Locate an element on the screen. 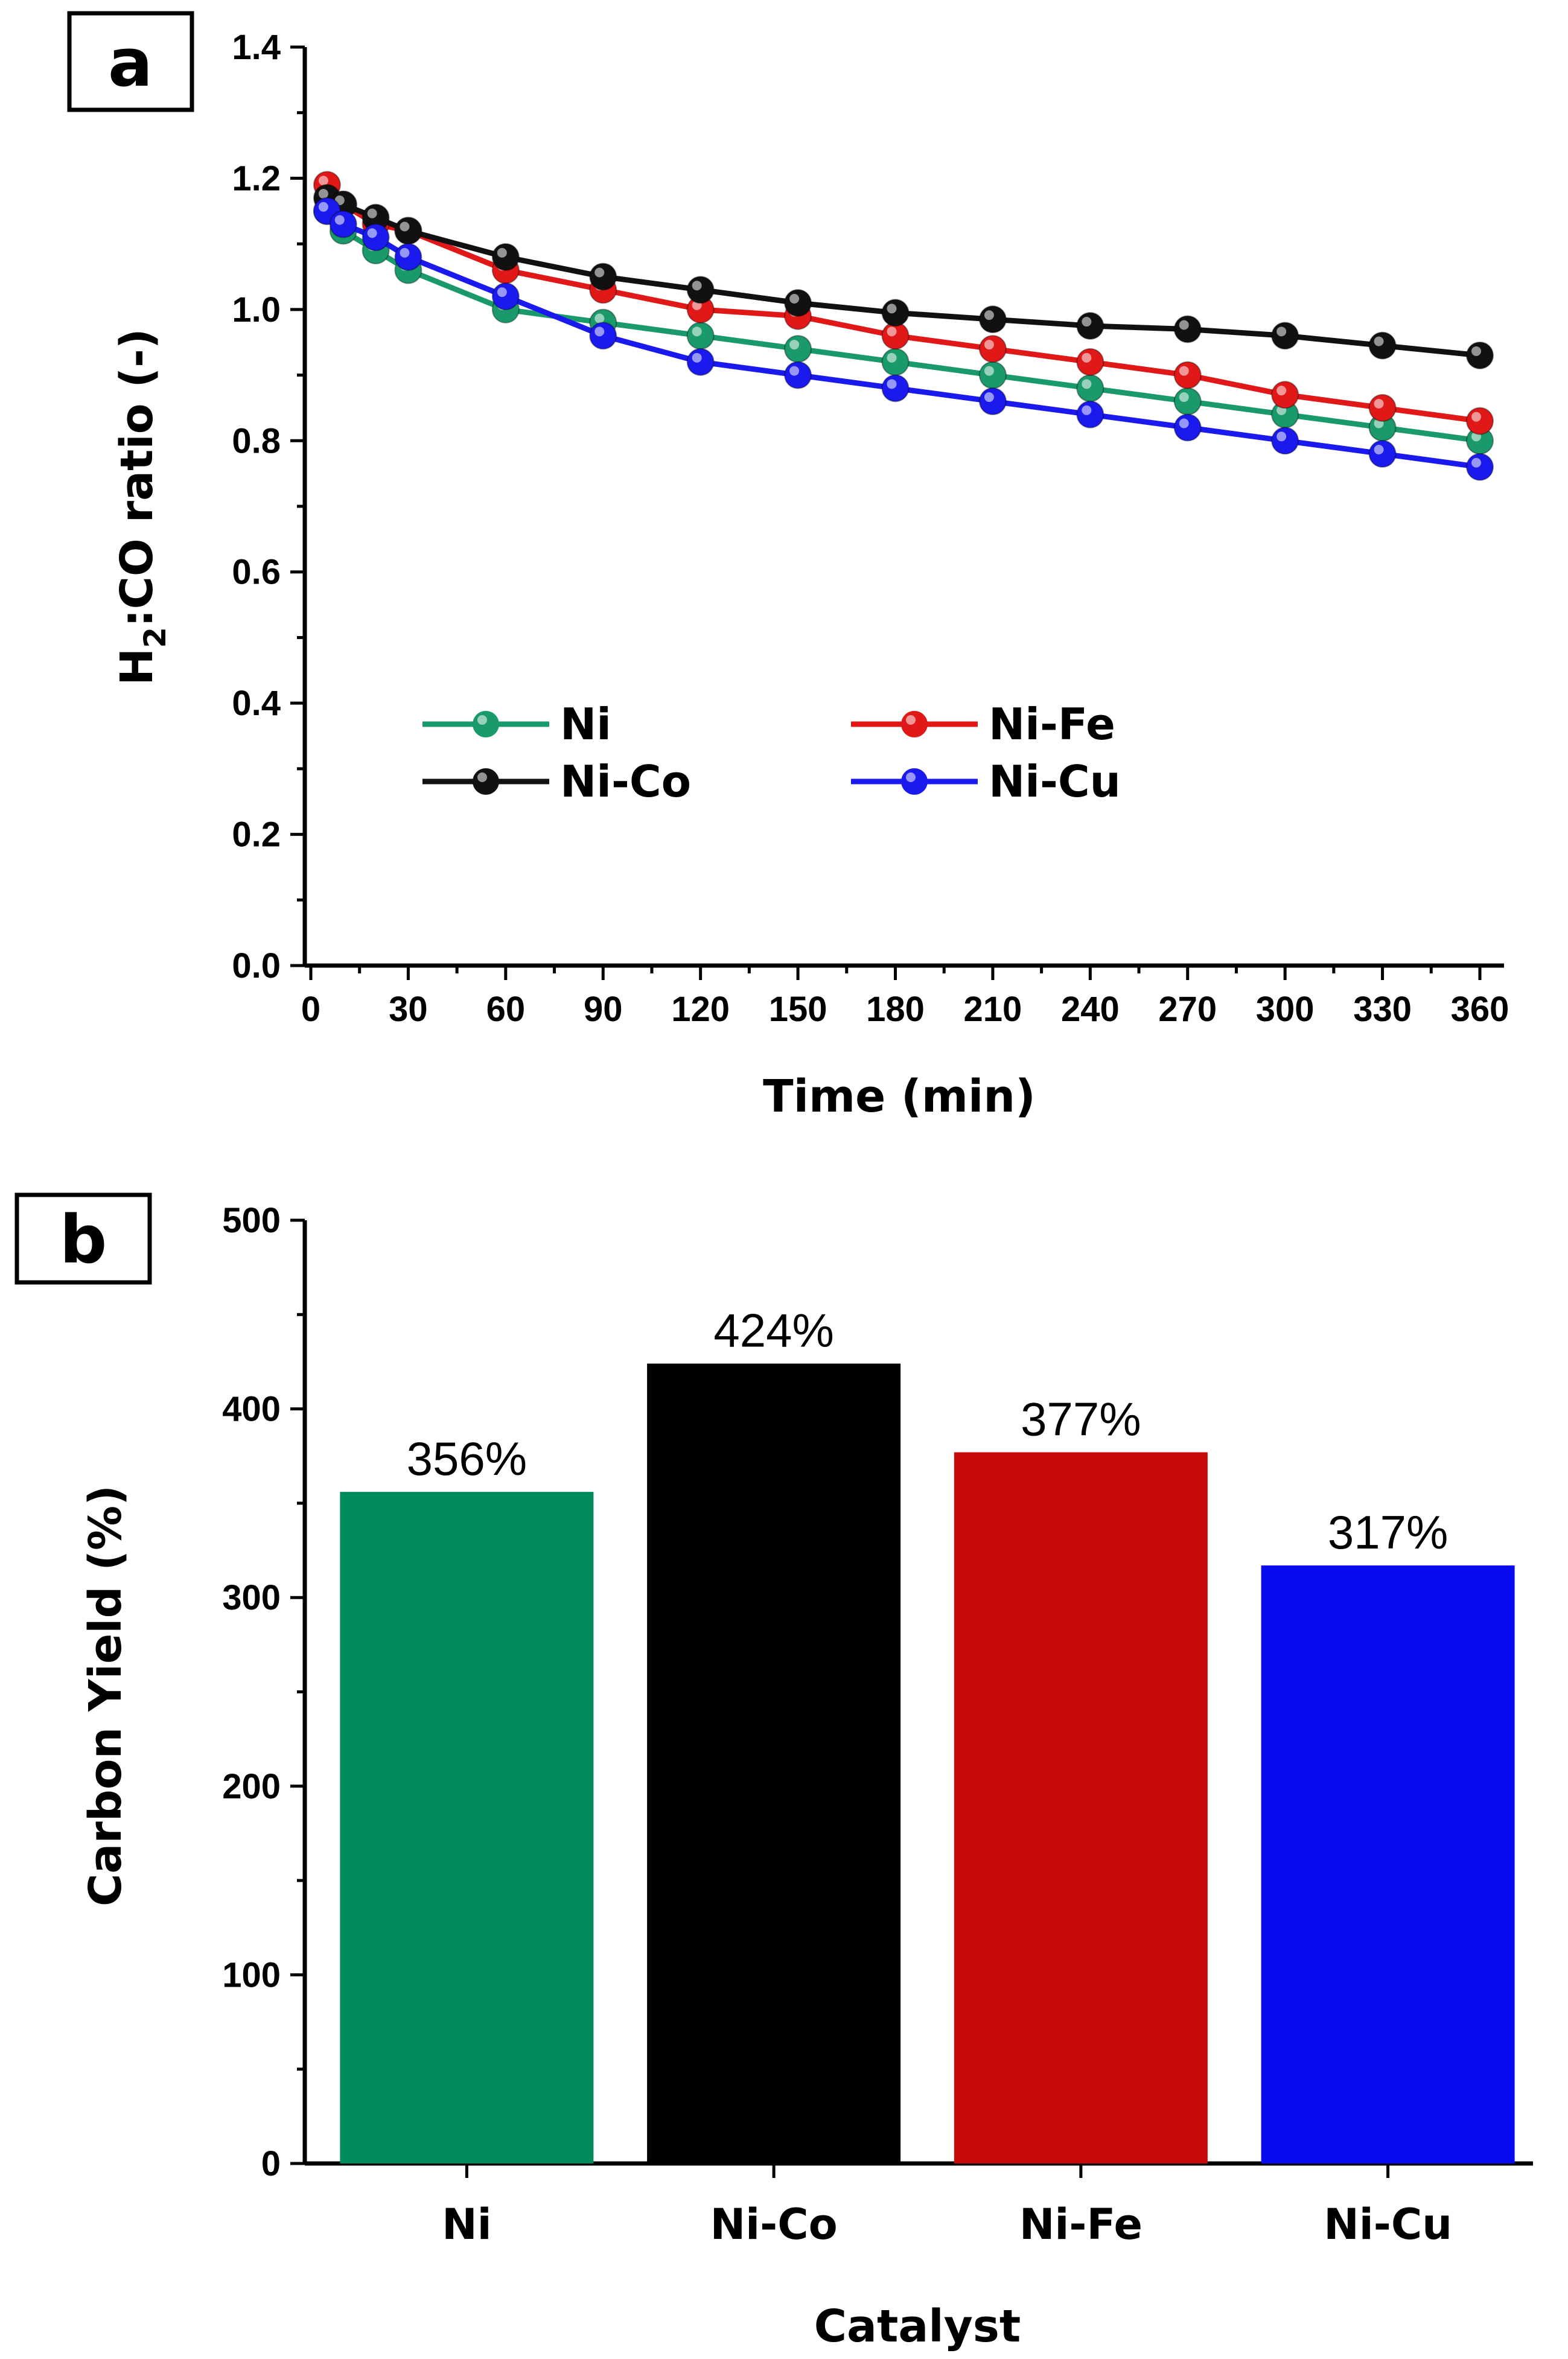 This screenshot has width=1568, height=2359. panel-b-label: b is located at coordinates (84, 1240).